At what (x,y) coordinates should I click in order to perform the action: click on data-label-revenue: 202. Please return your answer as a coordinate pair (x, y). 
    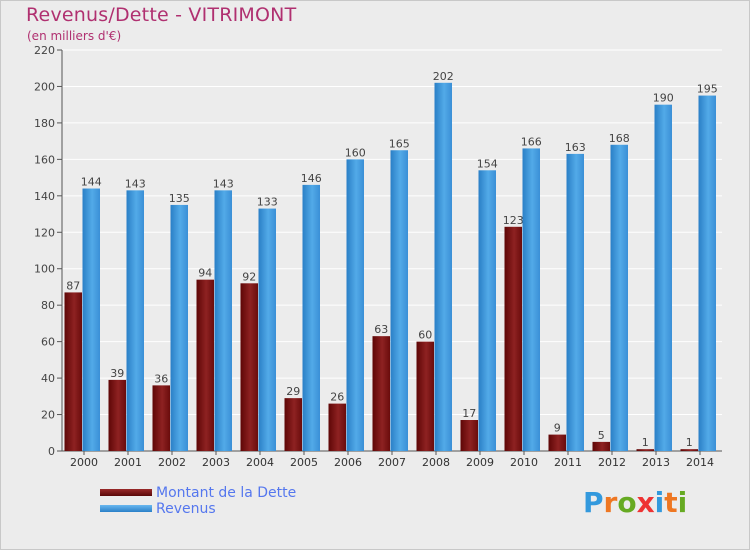
    Looking at the image, I should click on (443, 76).